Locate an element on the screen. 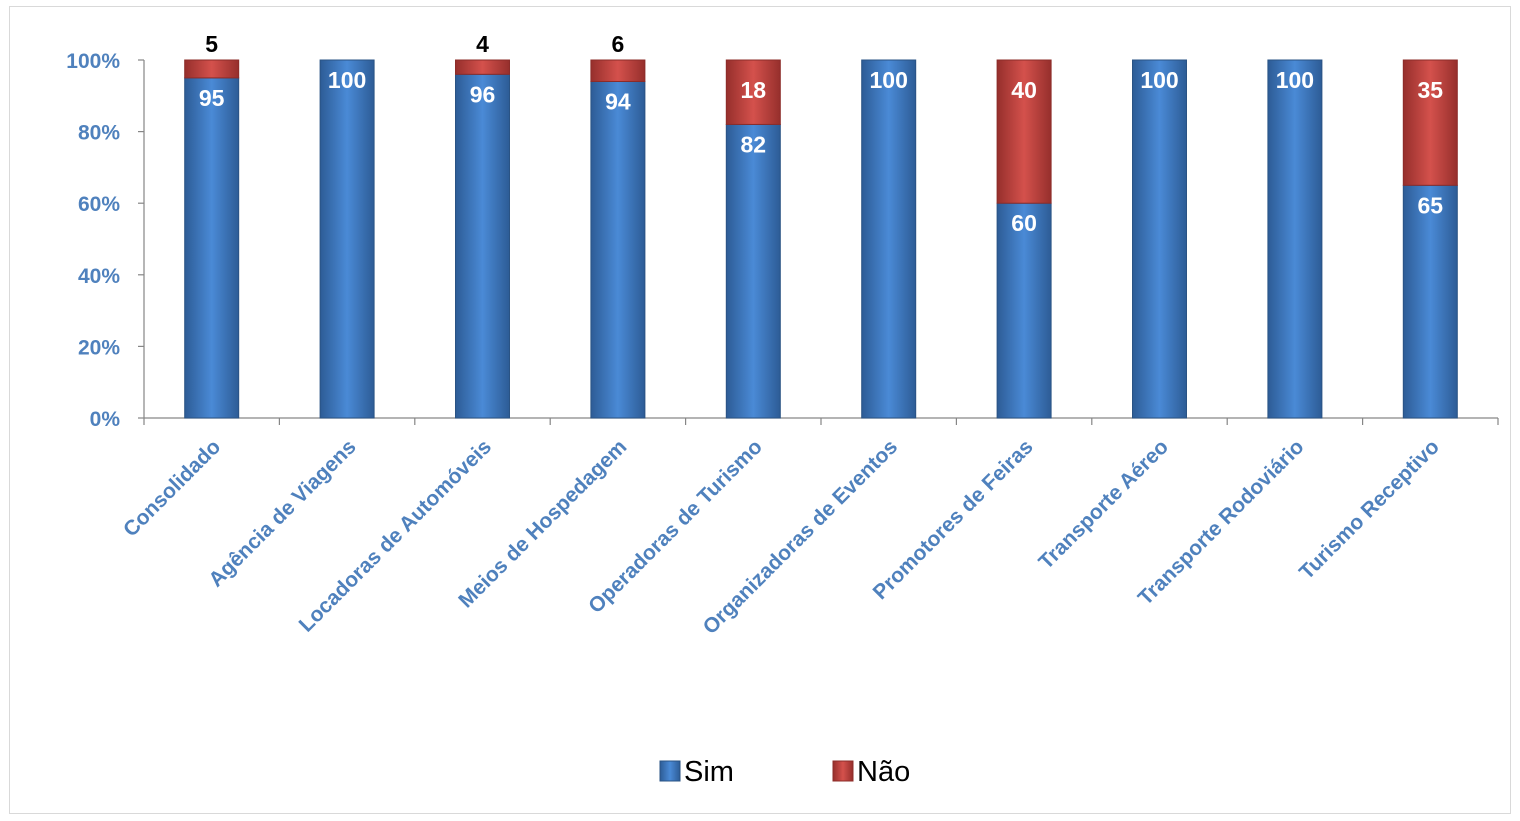  data-label-sim: 95 is located at coordinates (212, 98).